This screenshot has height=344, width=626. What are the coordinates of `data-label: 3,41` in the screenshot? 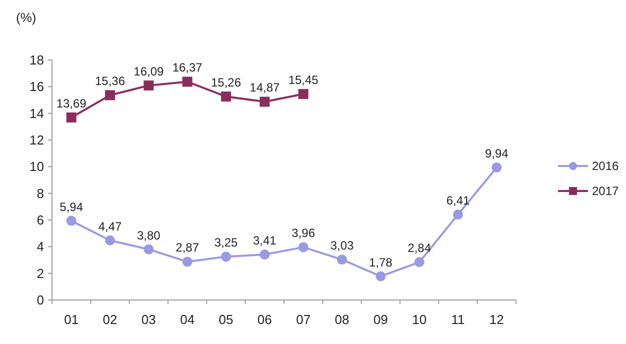 It's located at (264, 241).